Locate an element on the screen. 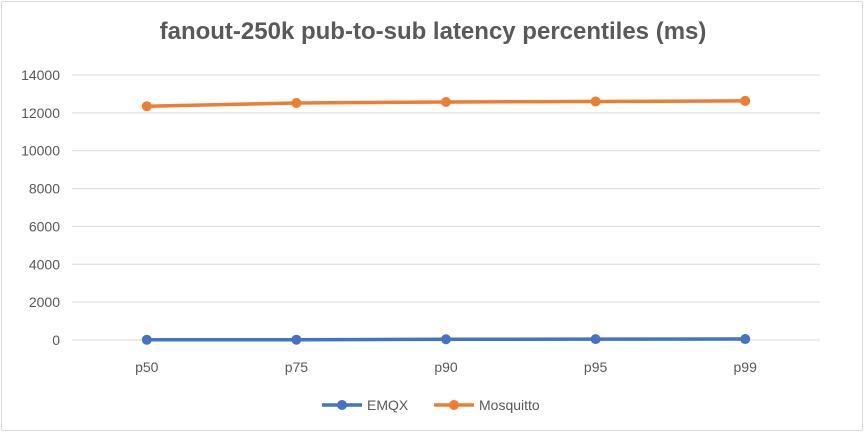  y-tick-label: 0 is located at coordinates (56, 340).